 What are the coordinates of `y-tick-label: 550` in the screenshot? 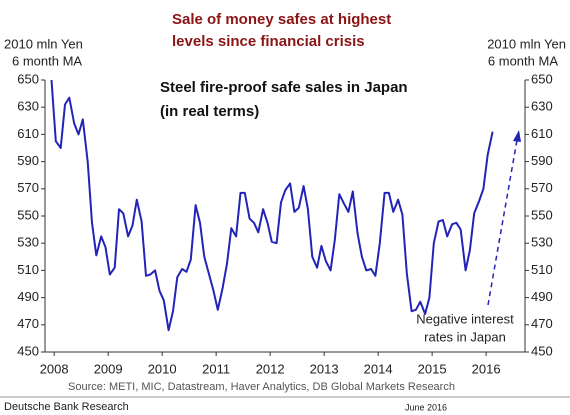 It's located at (28, 214).